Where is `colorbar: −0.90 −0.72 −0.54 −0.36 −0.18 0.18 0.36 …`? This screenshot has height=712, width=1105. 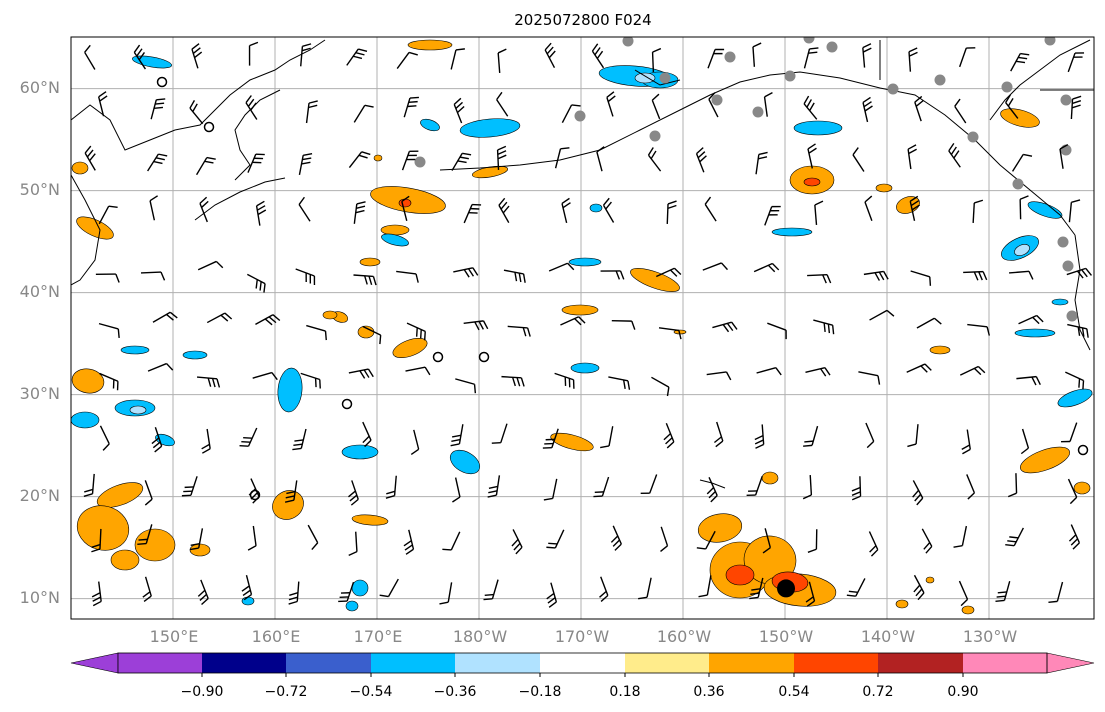
colorbar: −0.90 −0.72 −0.54 −0.36 −0.18 0.18 0.36 … is located at coordinates (582, 676).